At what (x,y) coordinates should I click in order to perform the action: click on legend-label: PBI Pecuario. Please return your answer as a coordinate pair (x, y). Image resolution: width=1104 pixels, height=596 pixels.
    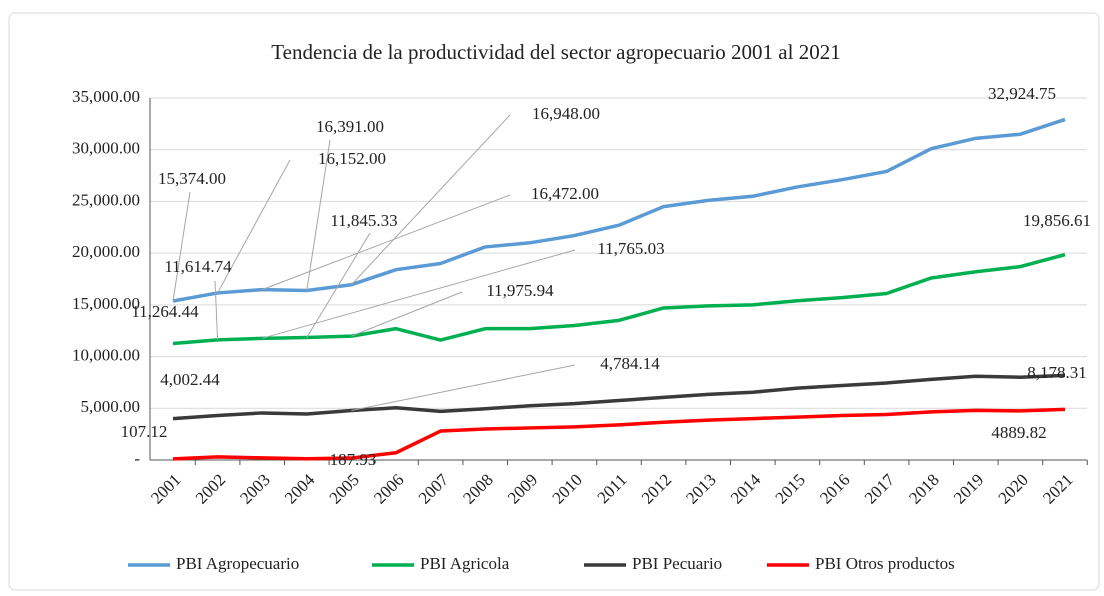
    Looking at the image, I should click on (677, 563).